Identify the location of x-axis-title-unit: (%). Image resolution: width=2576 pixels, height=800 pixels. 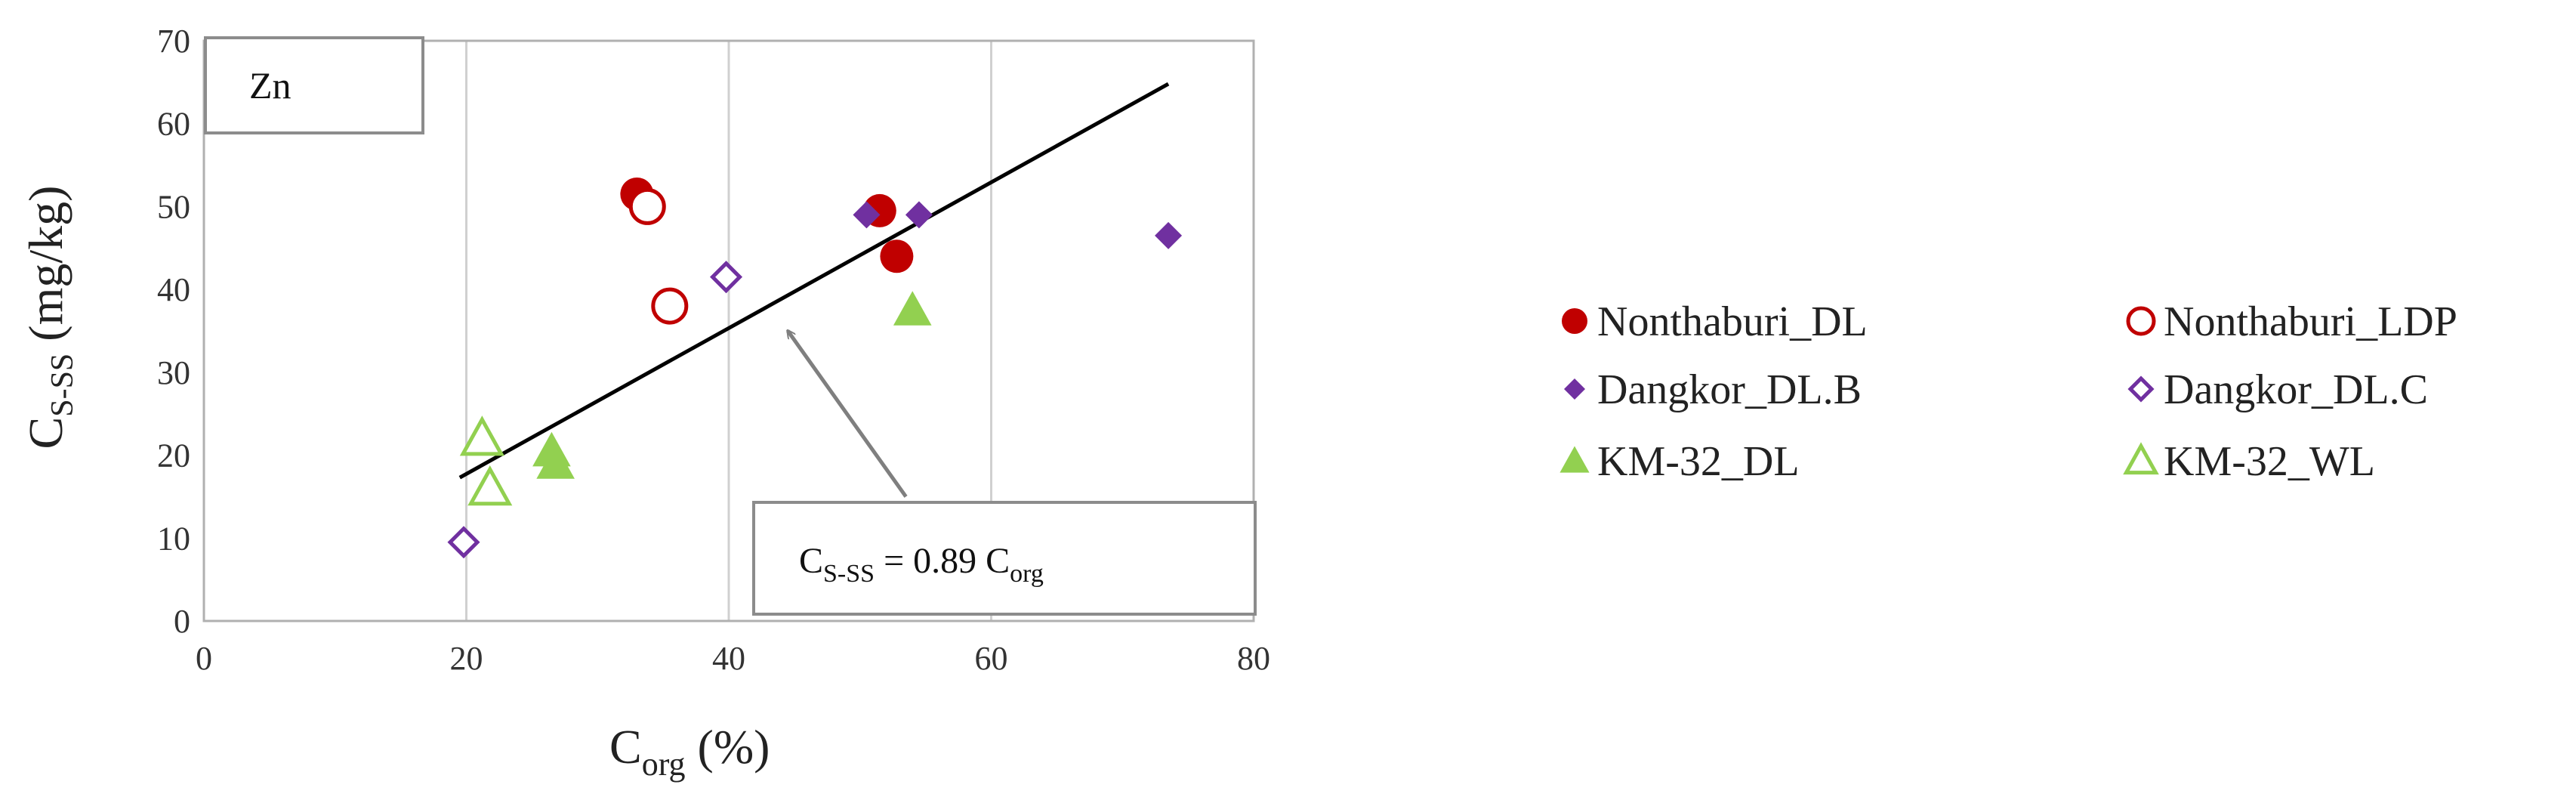
(734, 747).